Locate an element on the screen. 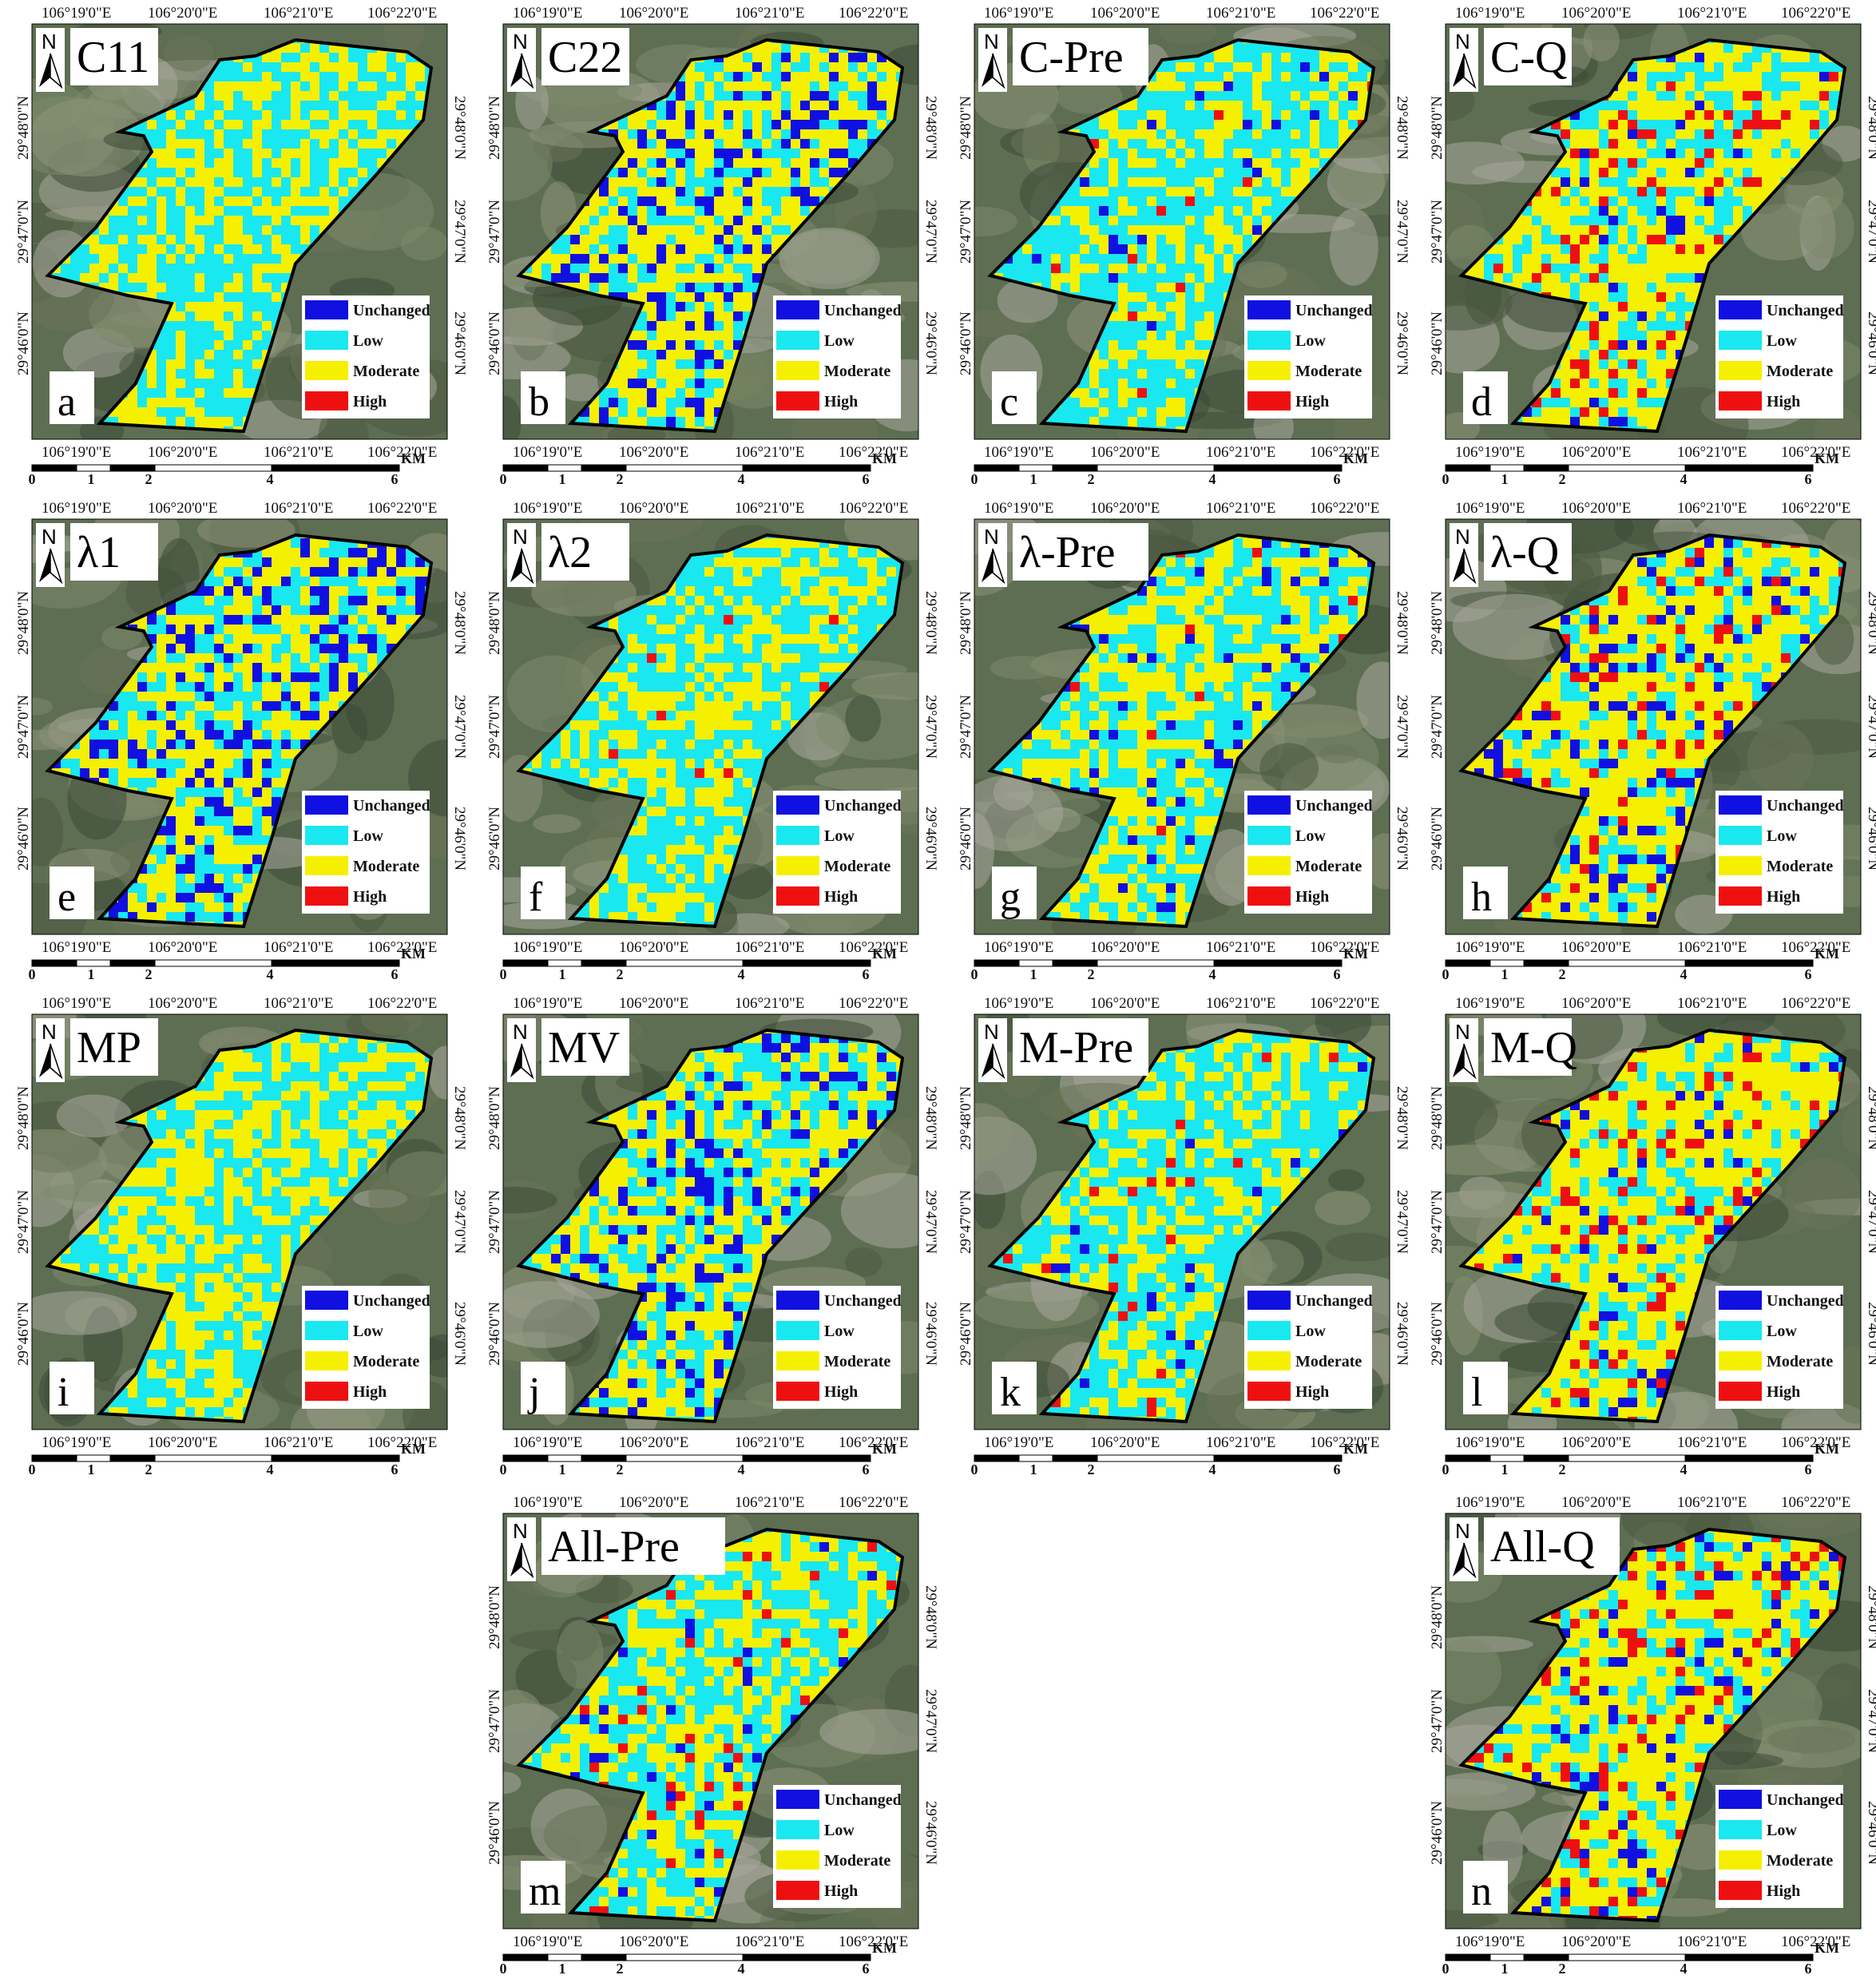  lat-label-left: 29°47'0"N is located at coordinates (1437, 232).